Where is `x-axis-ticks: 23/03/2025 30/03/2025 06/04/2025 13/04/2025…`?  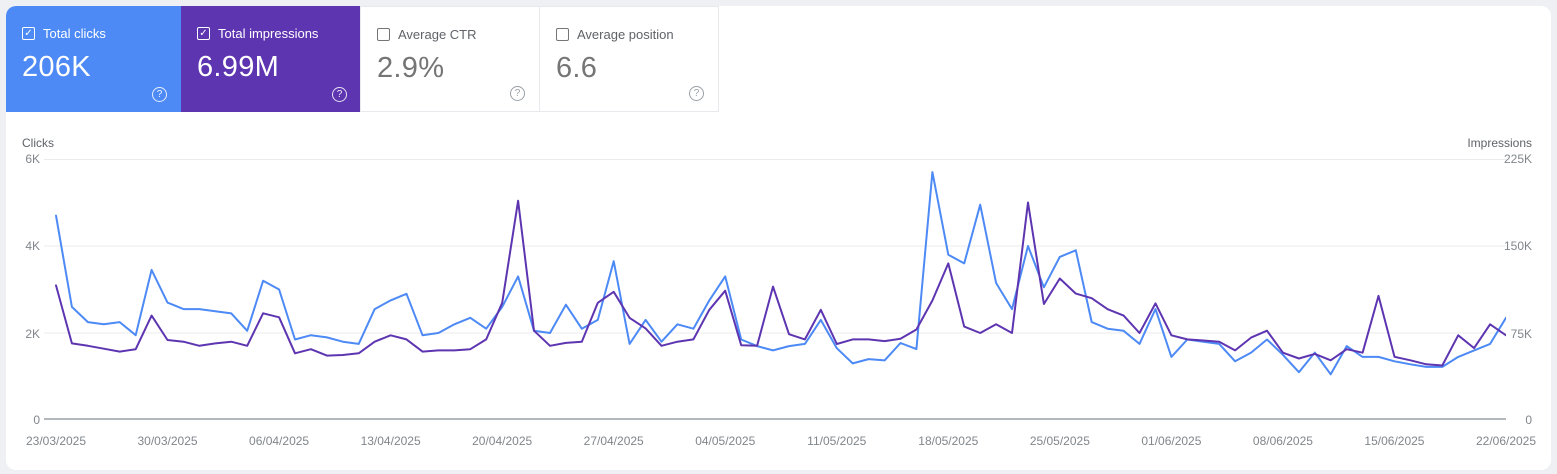
x-axis-ticks: 23/03/2025 30/03/2025 06/04/2025 13/04/2025… is located at coordinates (781, 442).